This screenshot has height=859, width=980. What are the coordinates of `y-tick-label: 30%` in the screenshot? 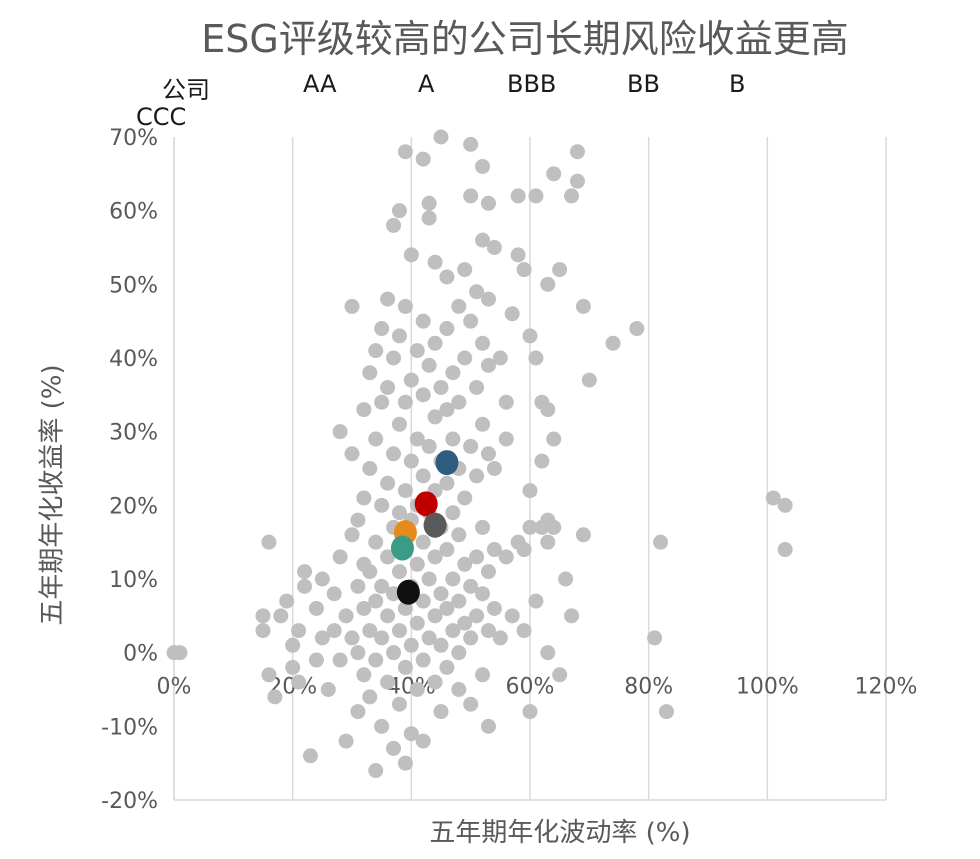 It's located at (133, 433).